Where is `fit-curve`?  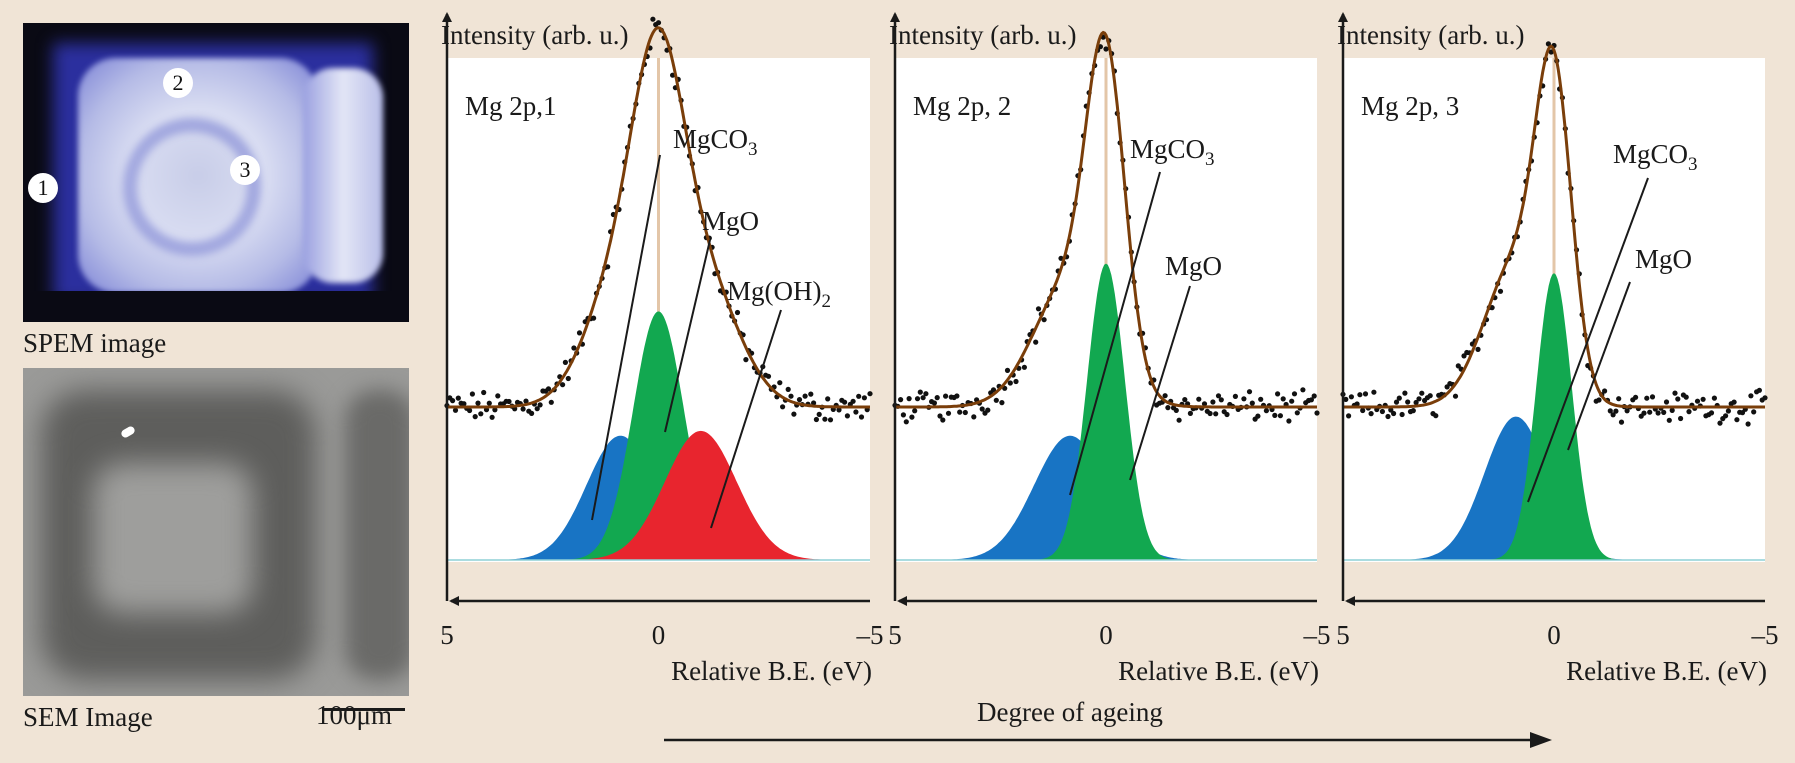
fit-curve is located at coordinates (1106, 219).